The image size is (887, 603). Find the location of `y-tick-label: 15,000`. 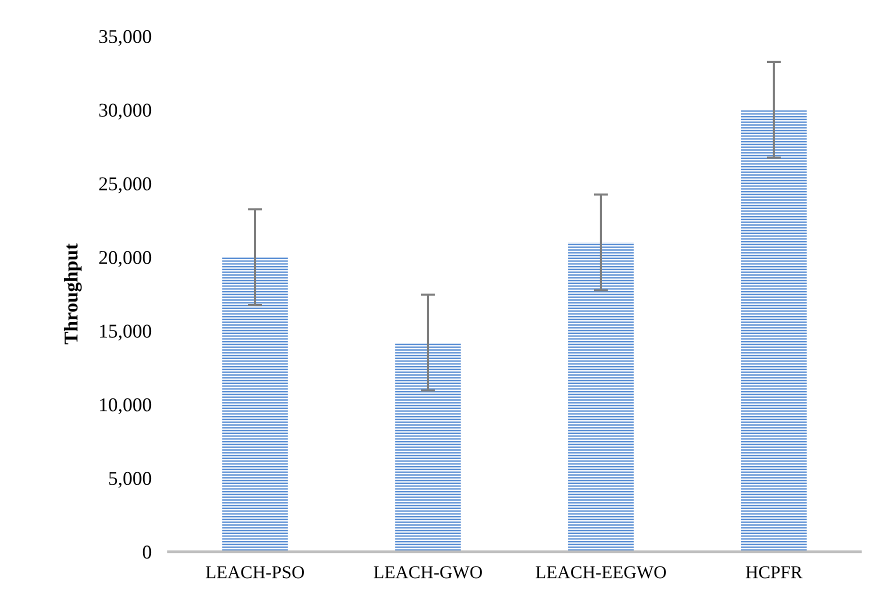

y-tick-label: 15,000 is located at coordinates (126, 332).